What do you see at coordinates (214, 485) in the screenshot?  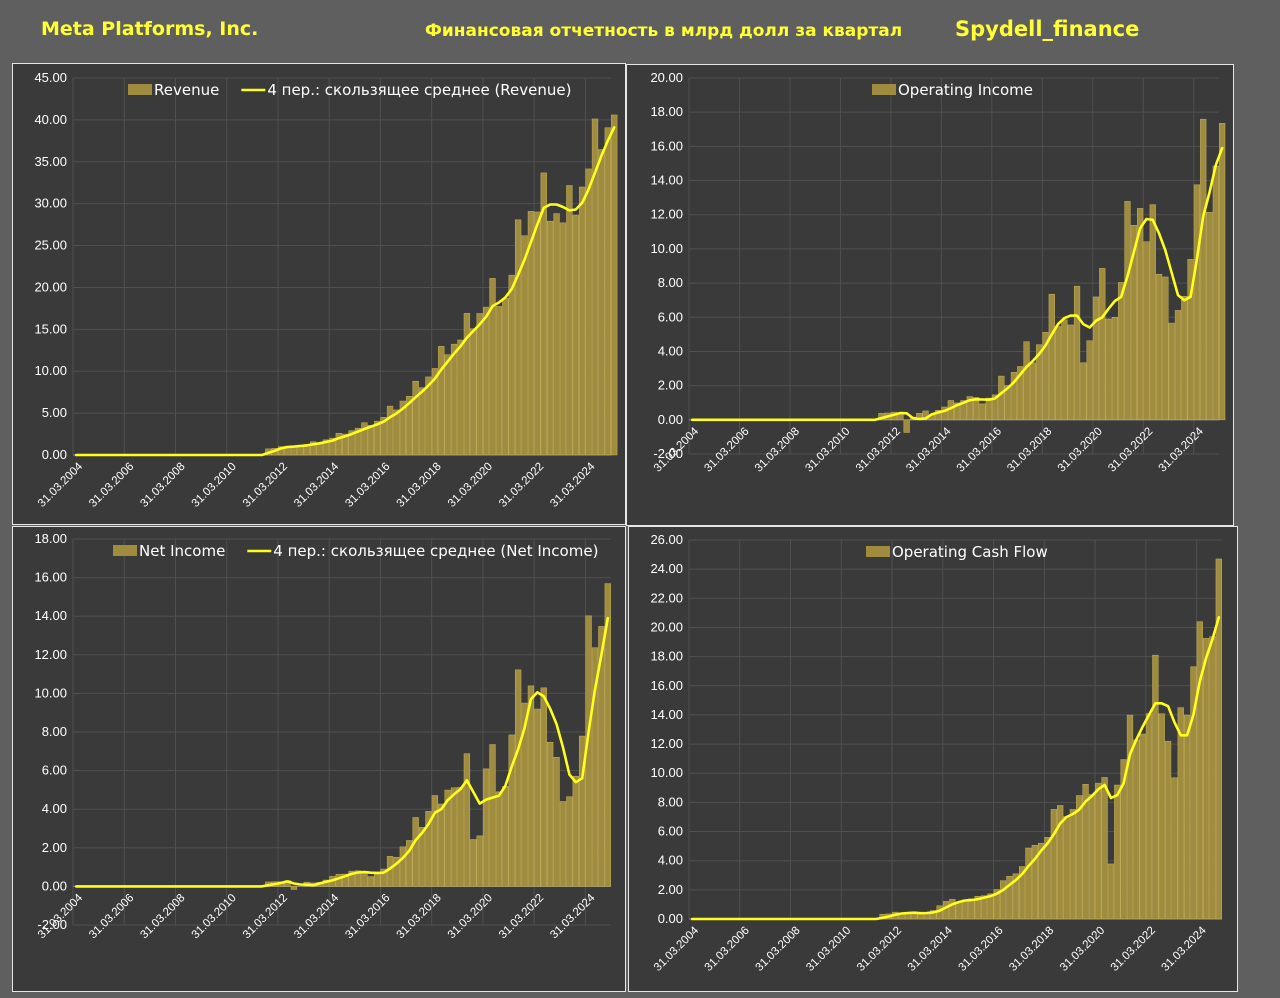 I see `x-tick-label: 31.03.2010` at bounding box center [214, 485].